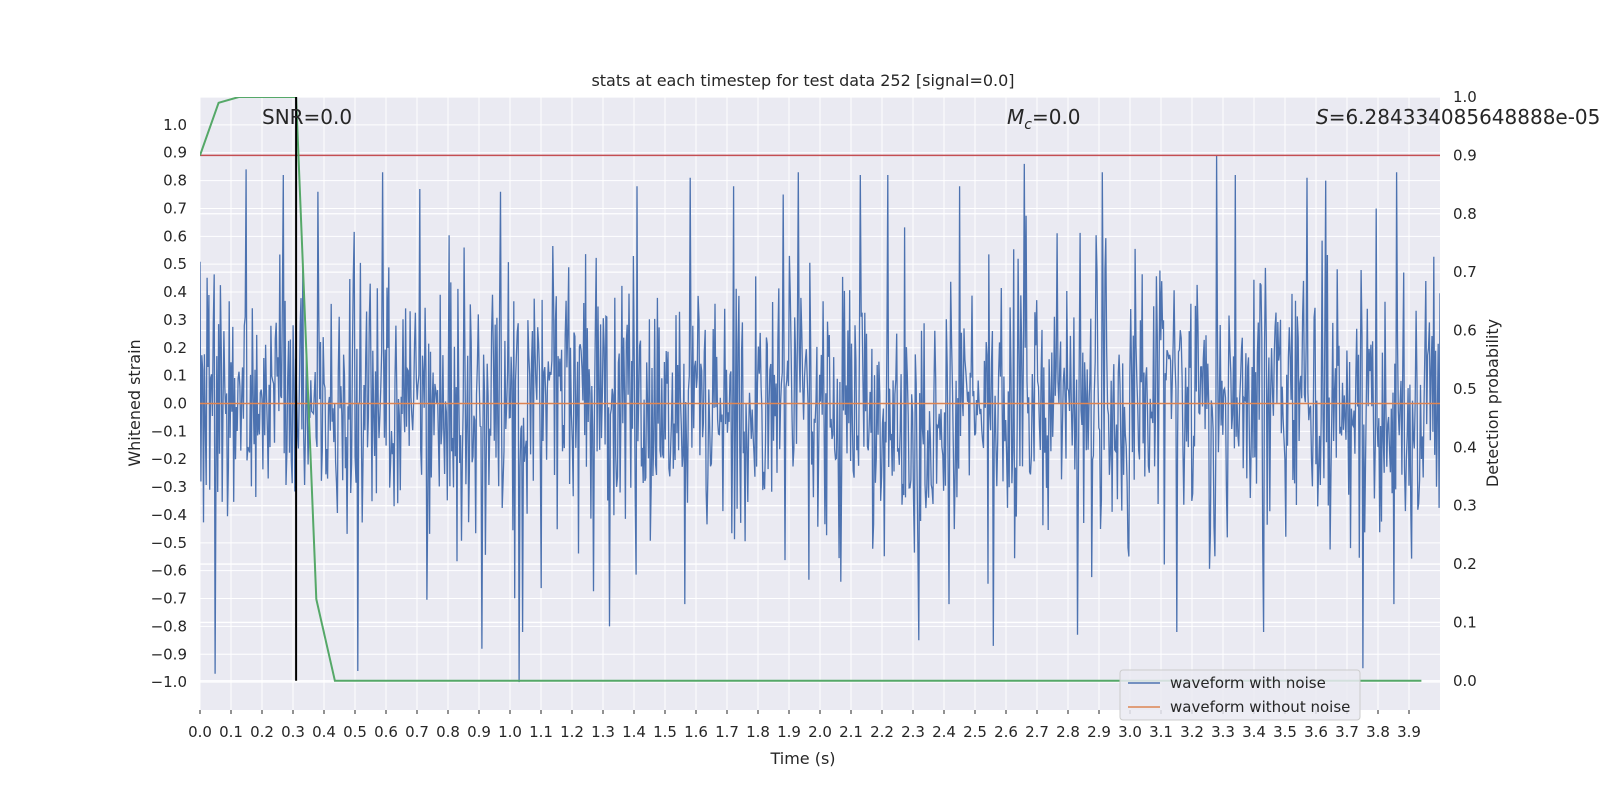  I want to click on x-tick-label: 1.0, so click(510, 732).